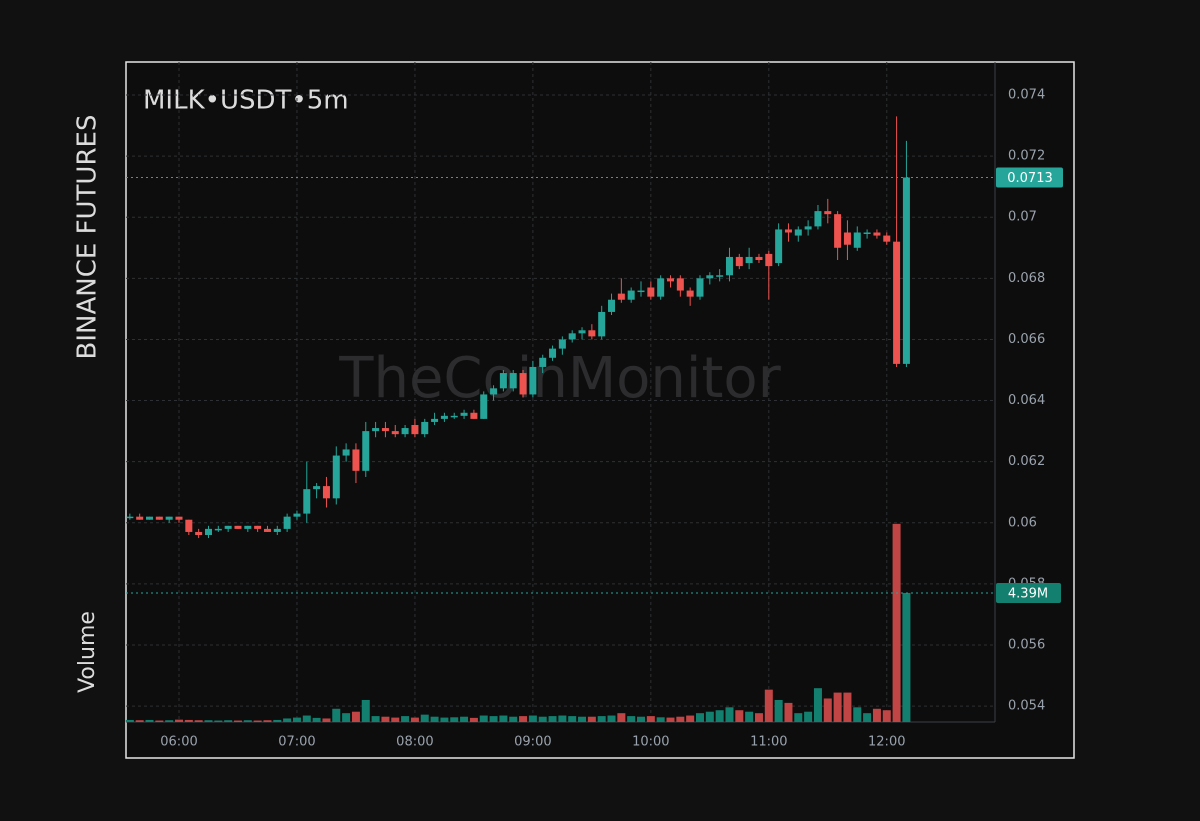  What do you see at coordinates (1026, 339) in the screenshot?
I see `y-tick-label: 0.066` at bounding box center [1026, 339].